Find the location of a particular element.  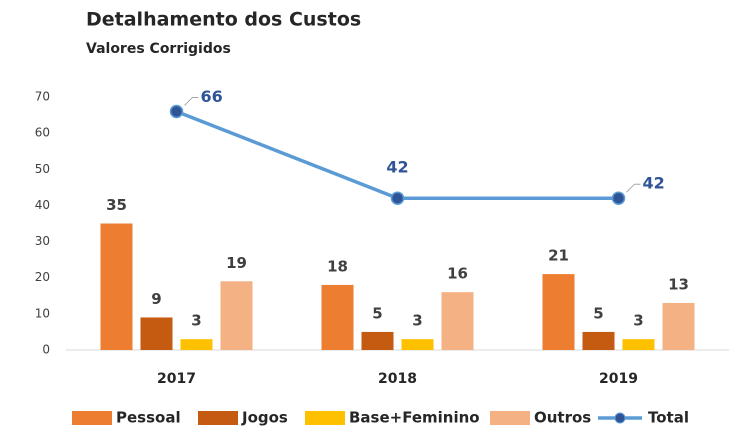

x-tick-label: 2019 is located at coordinates (618, 379).